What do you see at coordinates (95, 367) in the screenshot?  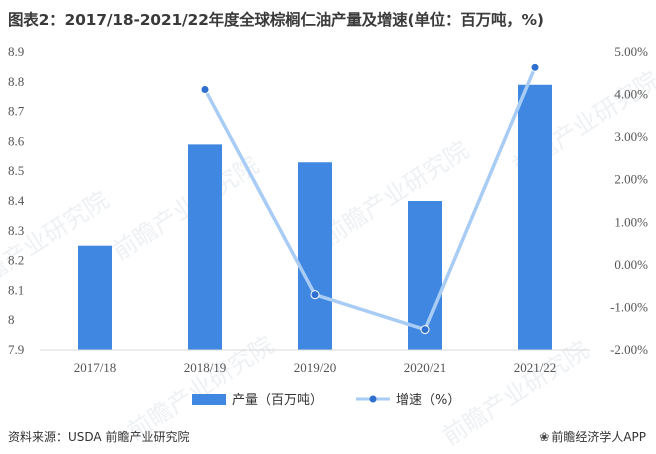 I see `x-tick-label: 2017/18` at bounding box center [95, 367].